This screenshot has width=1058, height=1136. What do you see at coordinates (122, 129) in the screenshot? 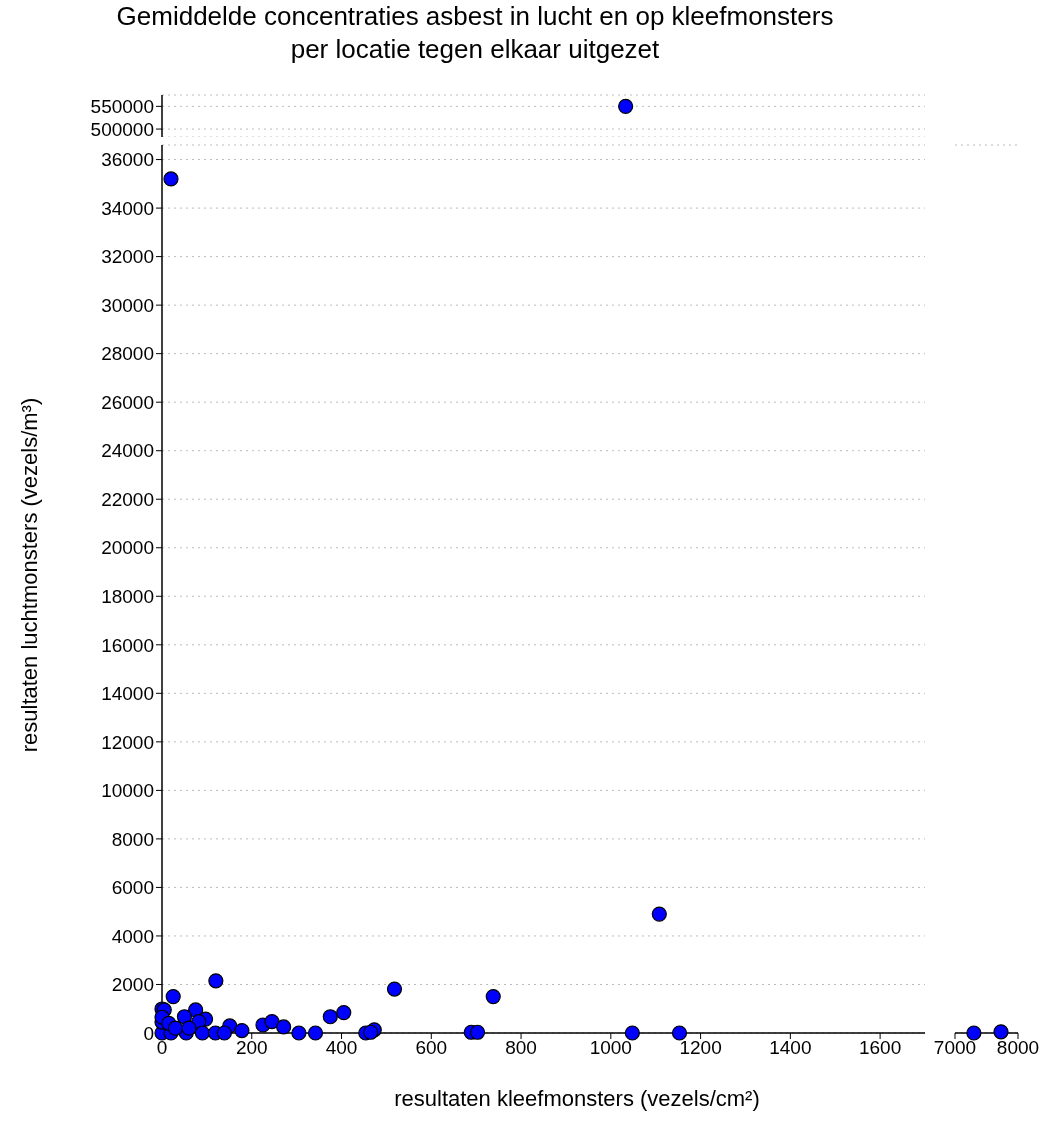
I see `y-tick-label: 500000` at bounding box center [122, 129].